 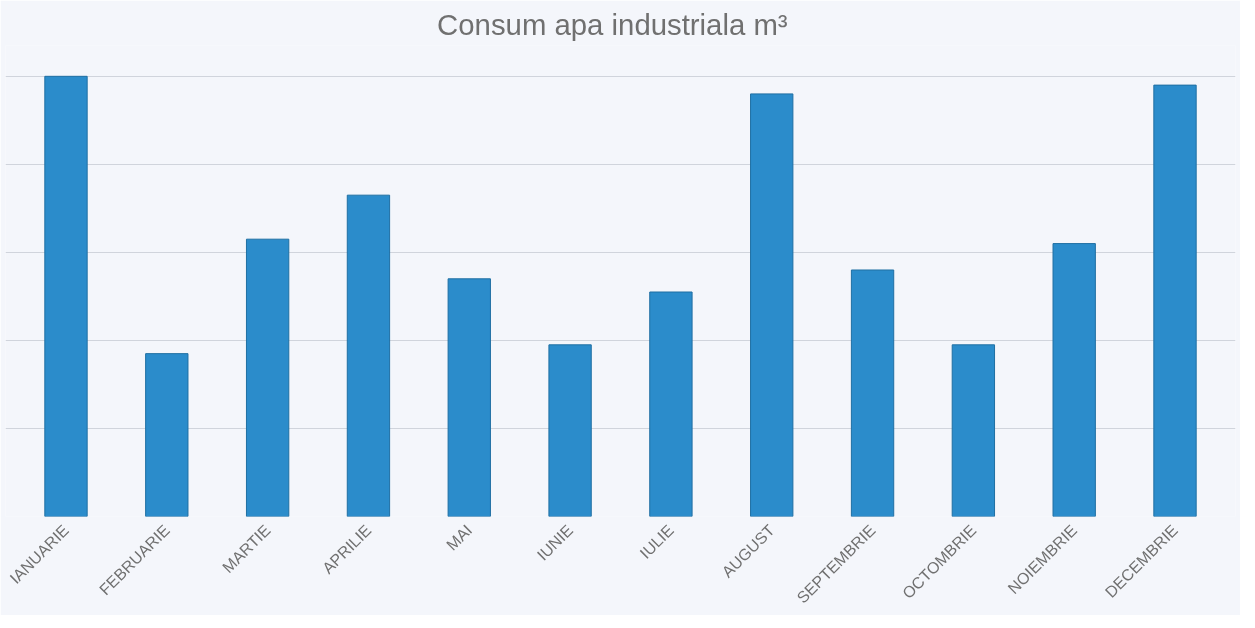 What do you see at coordinates (459, 537) in the screenshot?
I see `x-tick-label: MAI` at bounding box center [459, 537].